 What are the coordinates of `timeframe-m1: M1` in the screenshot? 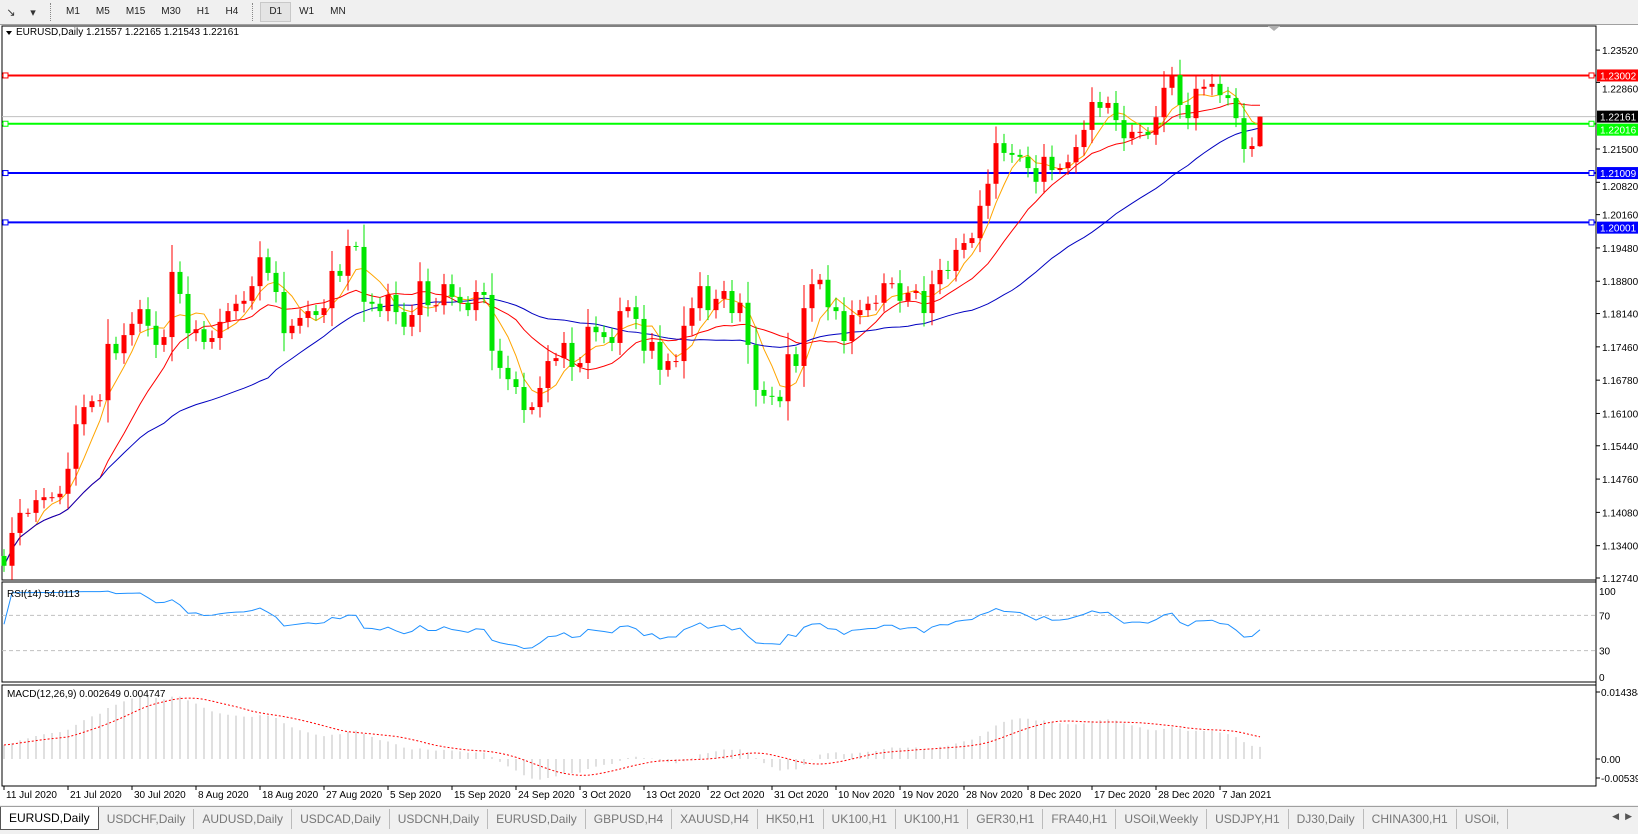 It's located at (73, 11).